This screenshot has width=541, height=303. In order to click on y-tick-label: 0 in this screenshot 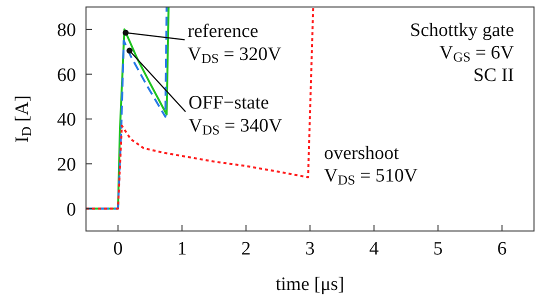, I will do `click(71, 209)`.